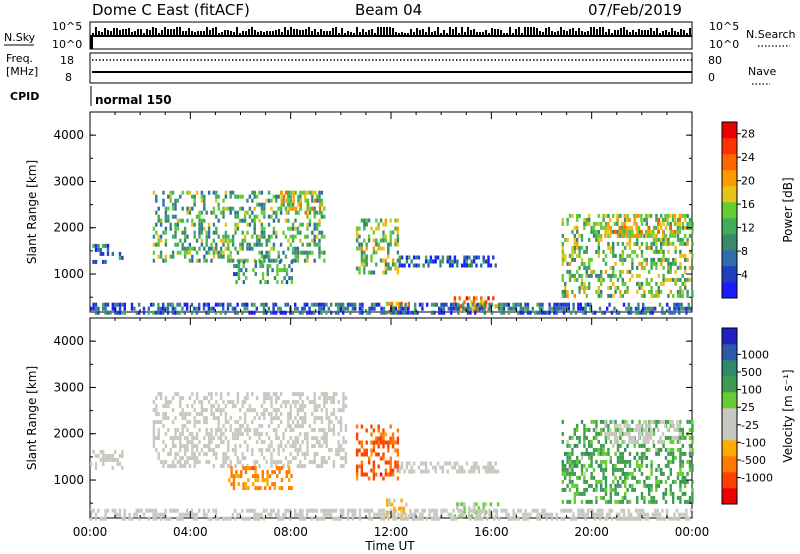 Image resolution: width=800 pixels, height=554 pixels. What do you see at coordinates (748, 181) in the screenshot?
I see `colorbar-tick-label: 20` at bounding box center [748, 181].